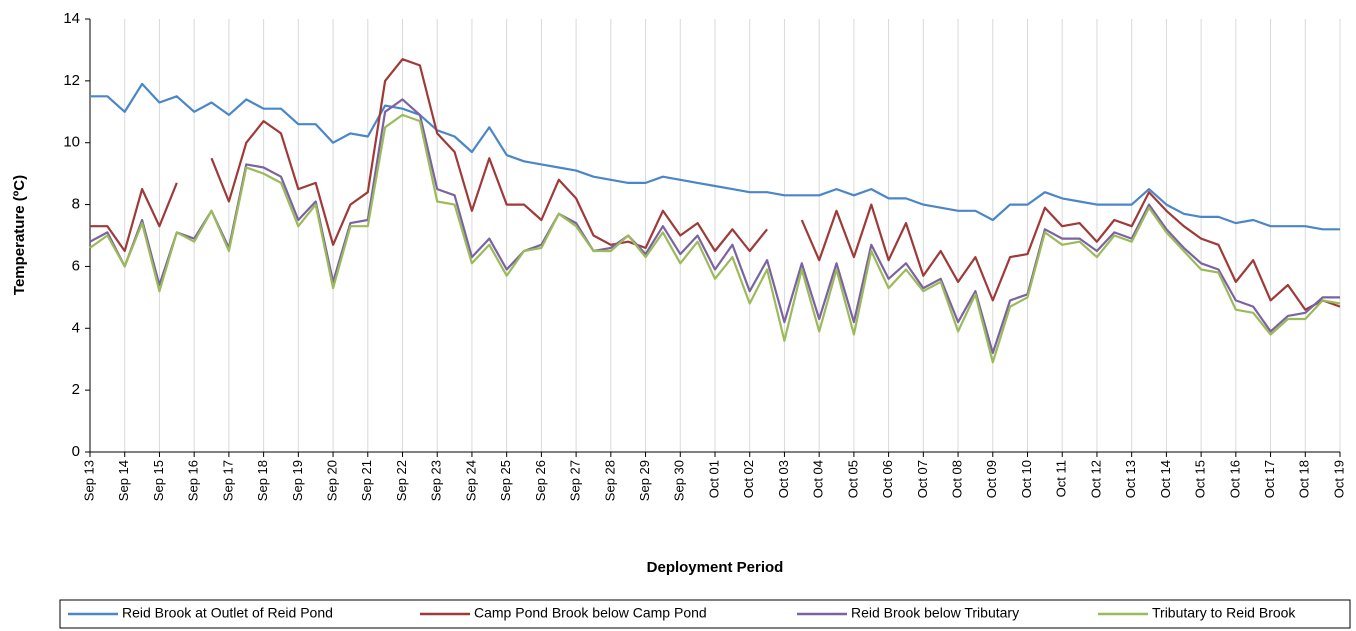  What do you see at coordinates (609, 480) in the screenshot?
I see `x-tick-label: Sep 28` at bounding box center [609, 480].